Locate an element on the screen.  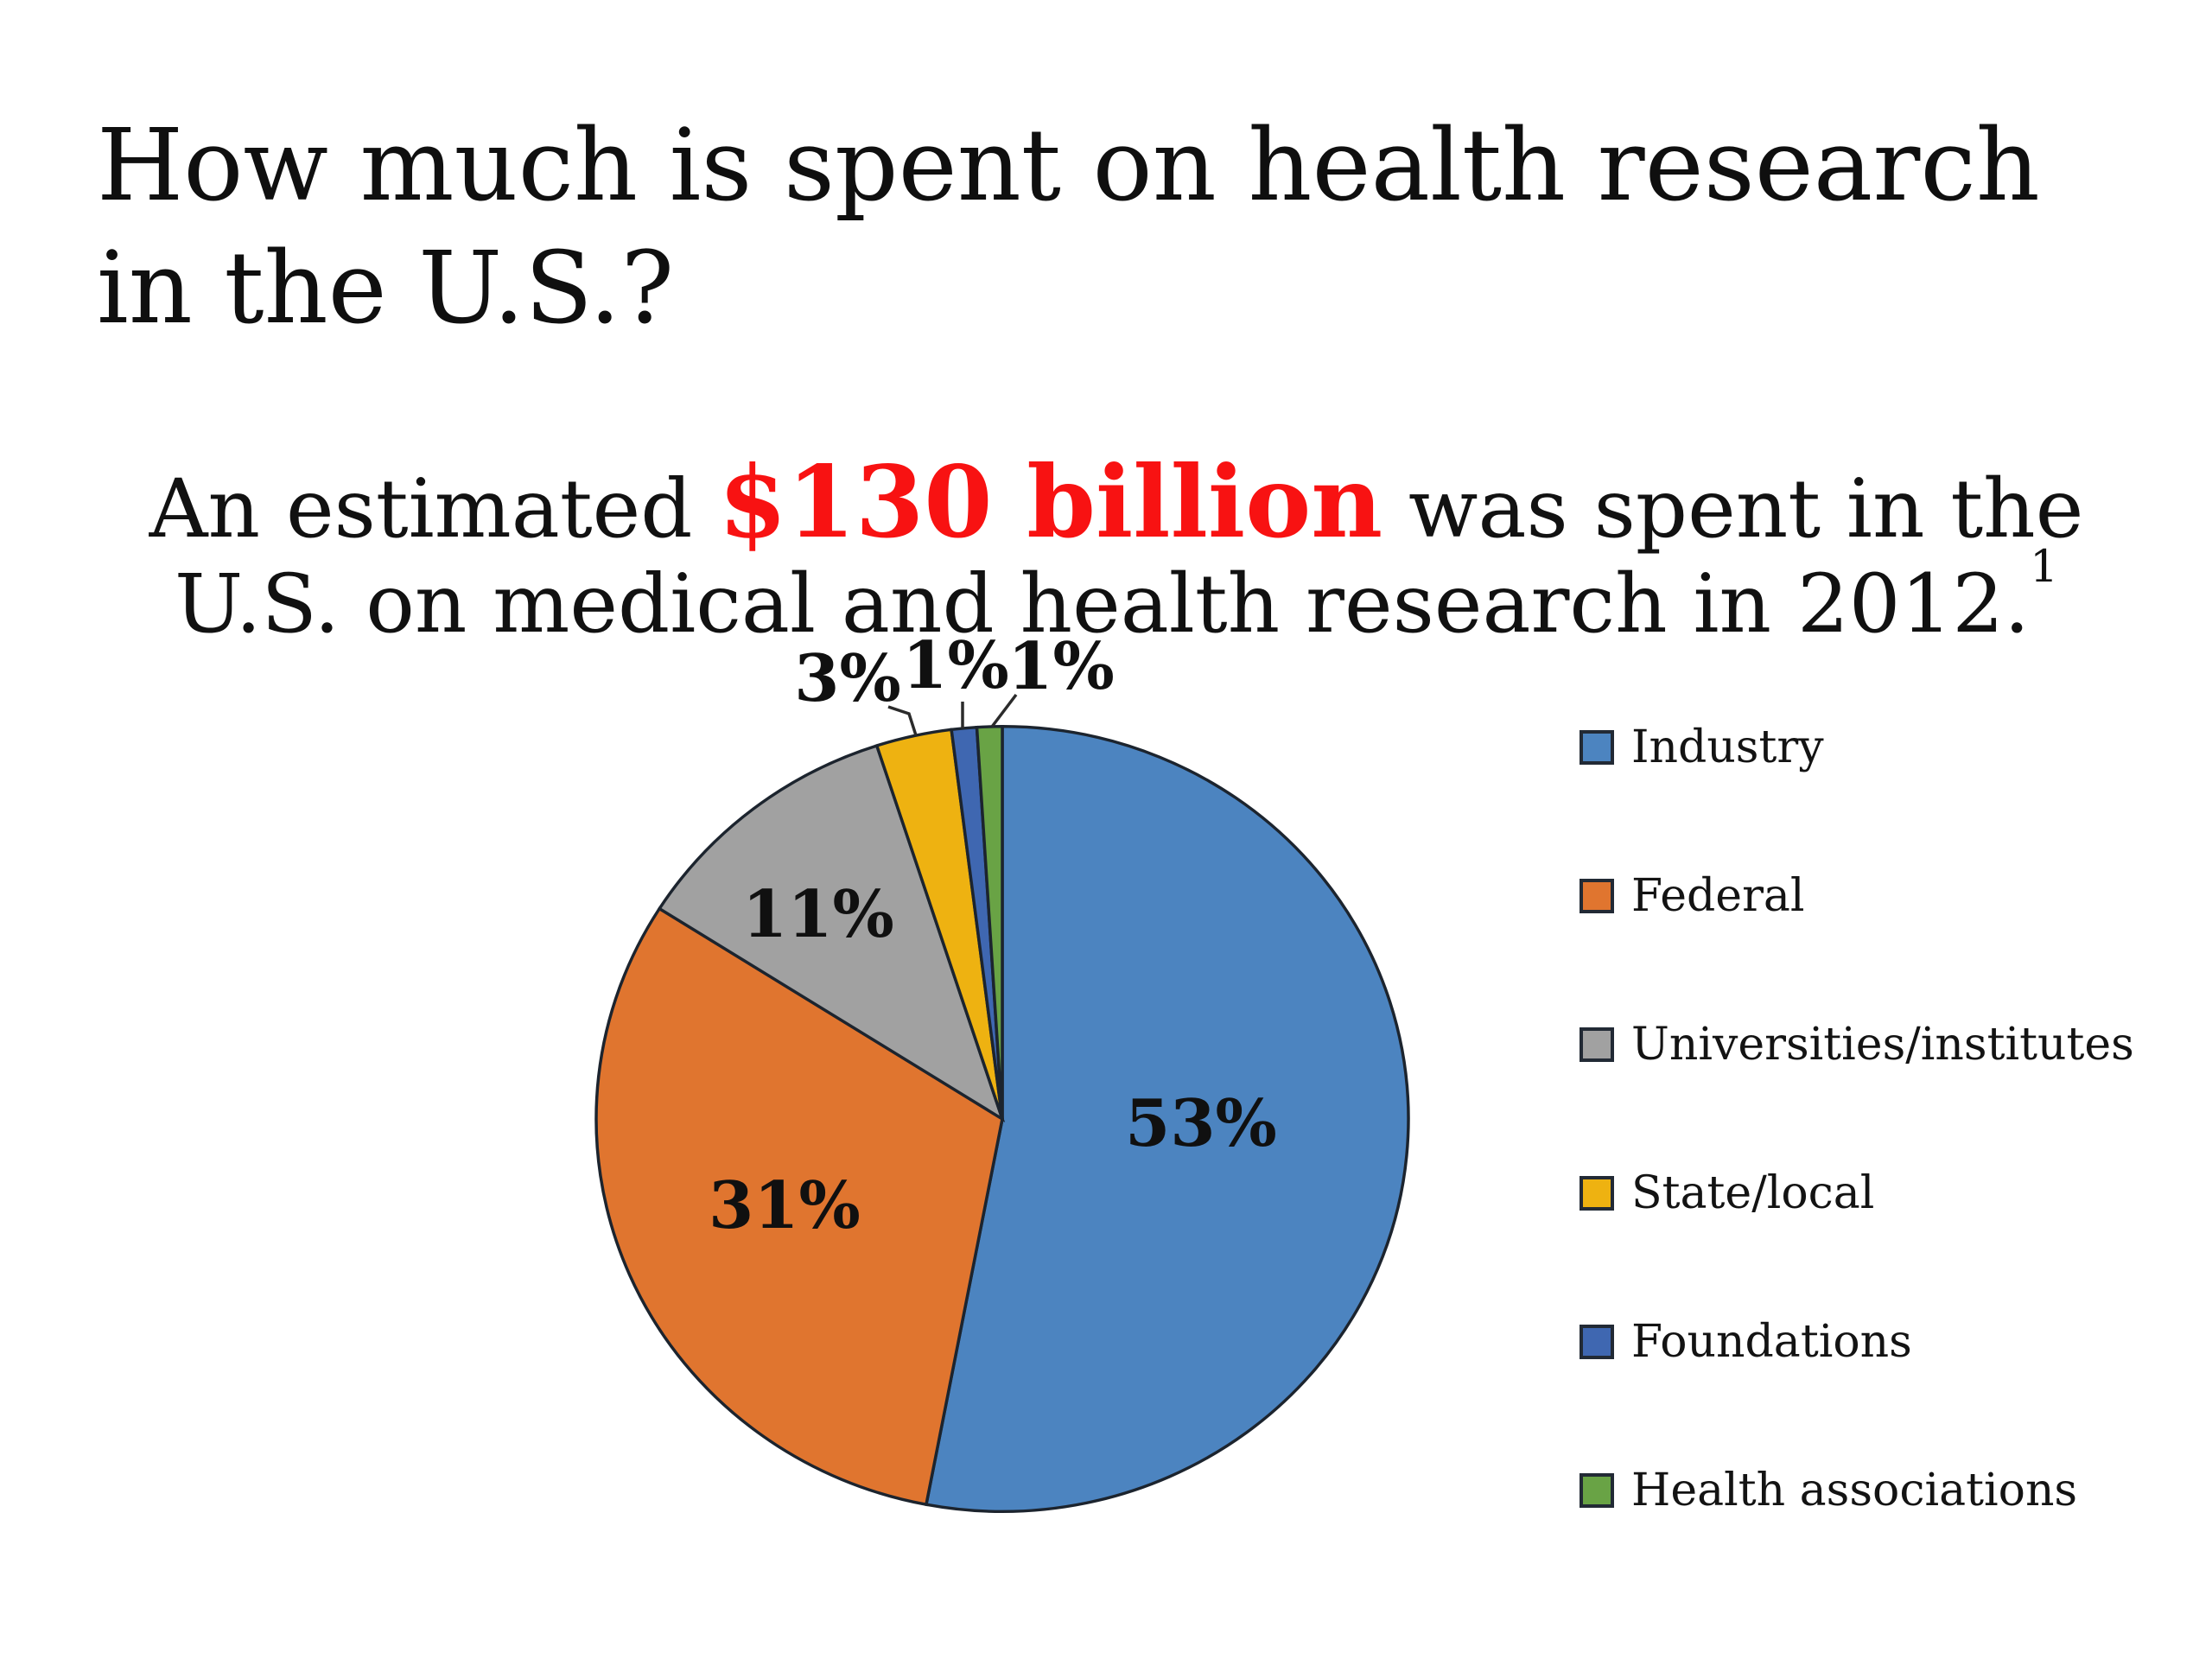
legend-label-industry: Industry is located at coordinates (1727, 747).